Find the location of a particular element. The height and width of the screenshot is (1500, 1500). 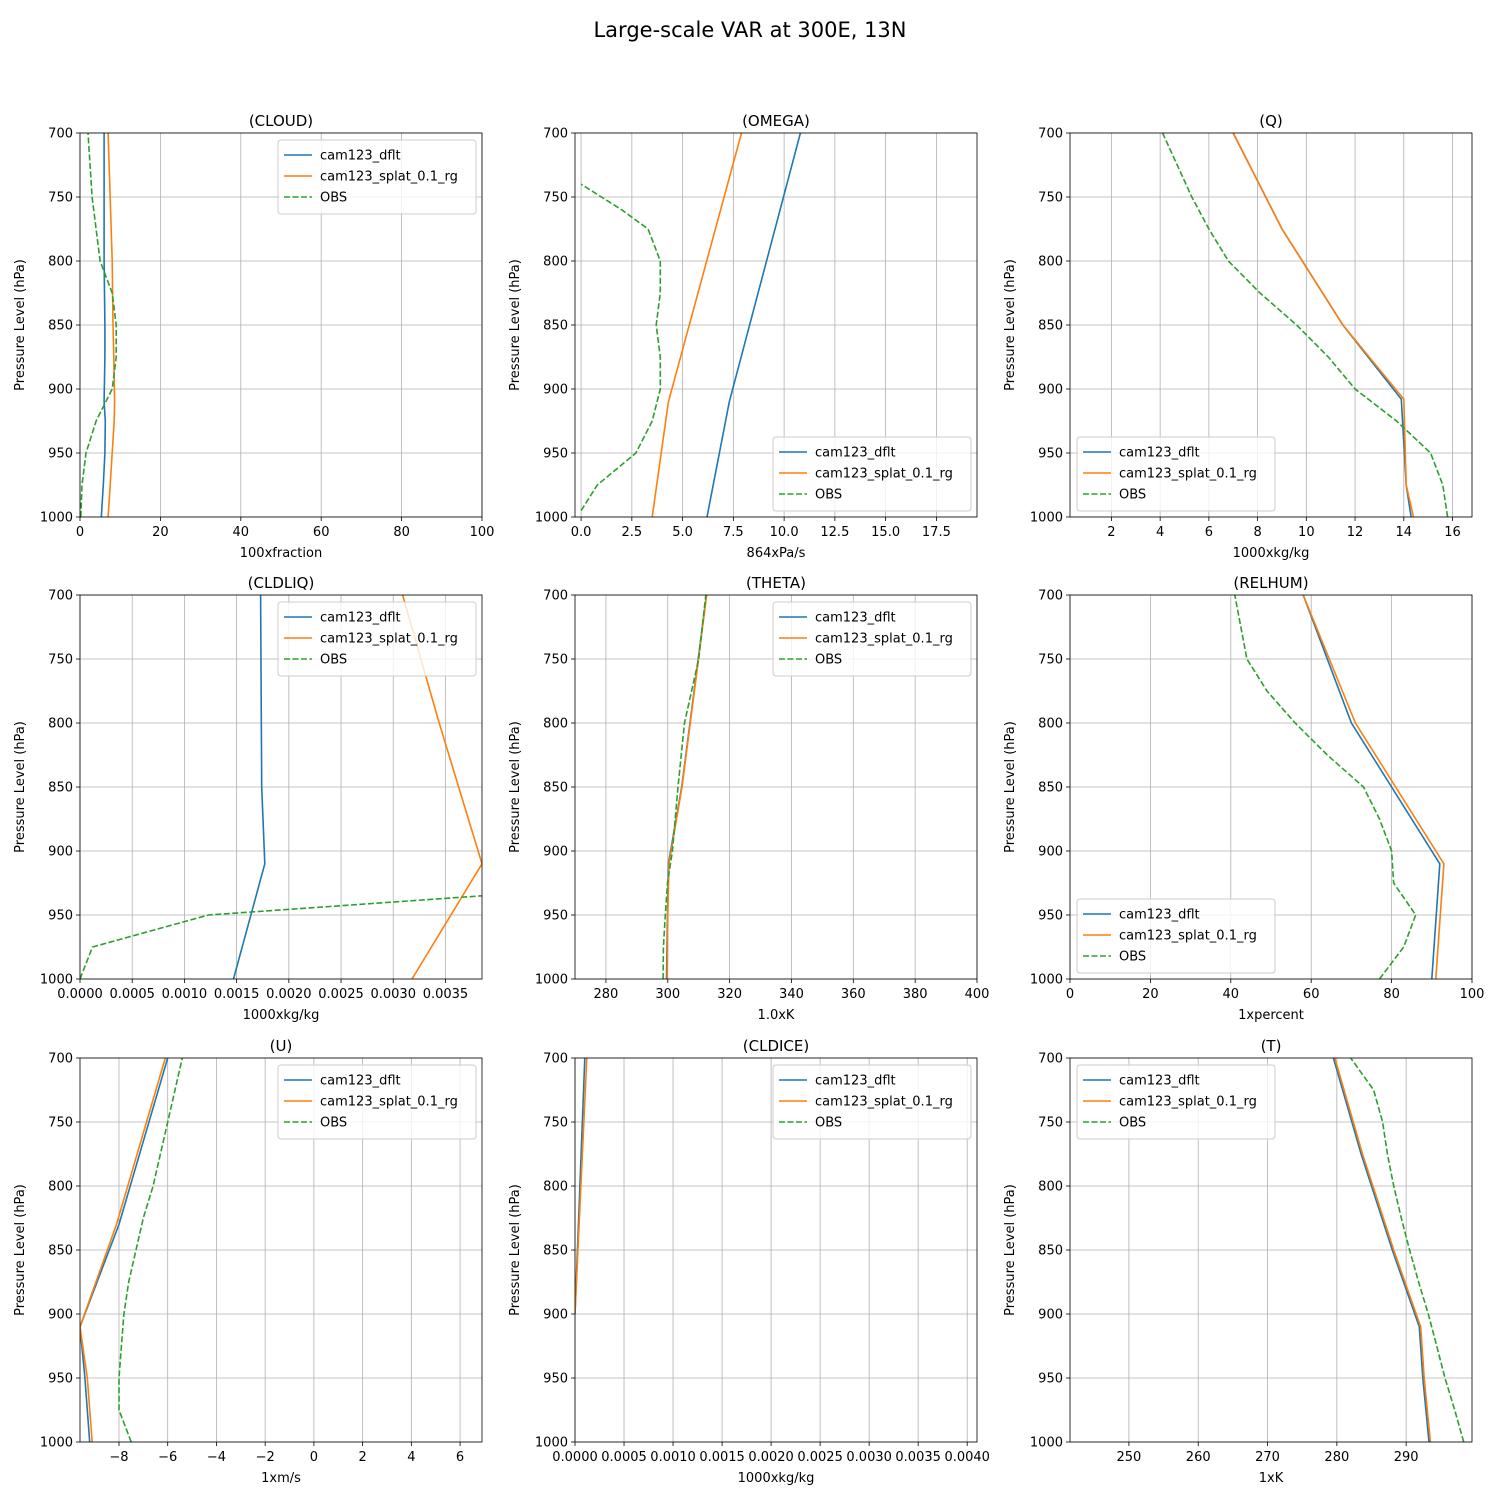

x-tick-label: 17.5 is located at coordinates (936, 532).